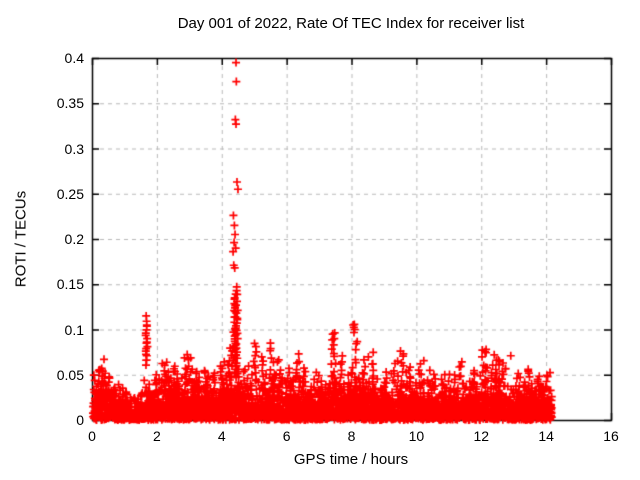 The image size is (640, 480). Describe the element at coordinates (74, 58) in the screenshot. I see `y-tick-label: 0.4` at that location.